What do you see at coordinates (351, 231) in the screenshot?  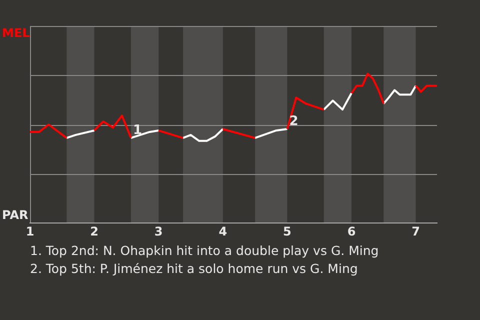 I see `x-tick-label: 6` at bounding box center [351, 231].